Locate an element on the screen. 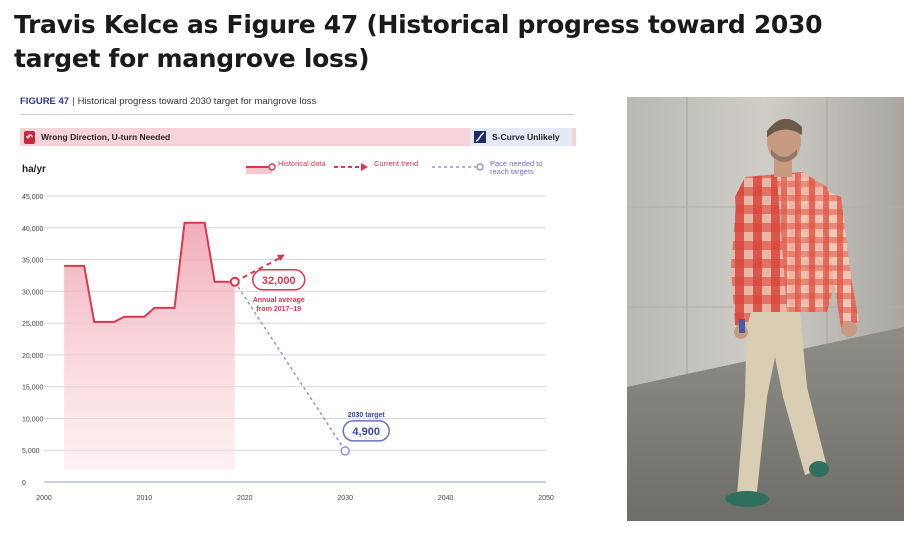 The width and height of the screenshot is (915, 535). y-unit-label: ha/yr is located at coordinates (34, 169).